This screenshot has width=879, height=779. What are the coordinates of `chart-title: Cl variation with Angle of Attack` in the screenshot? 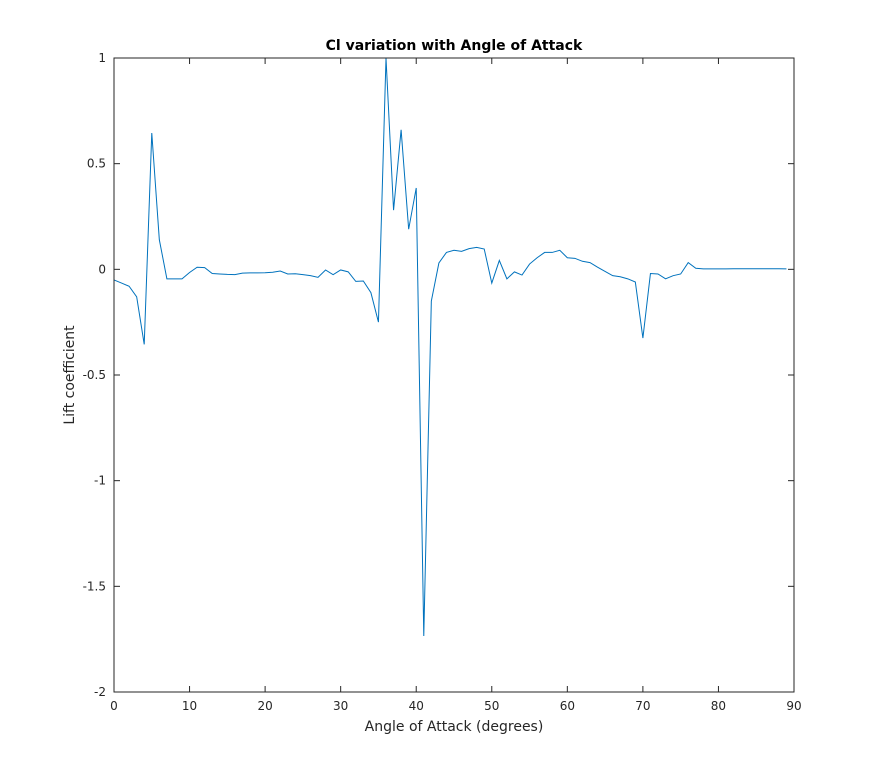 It's located at (454, 46).